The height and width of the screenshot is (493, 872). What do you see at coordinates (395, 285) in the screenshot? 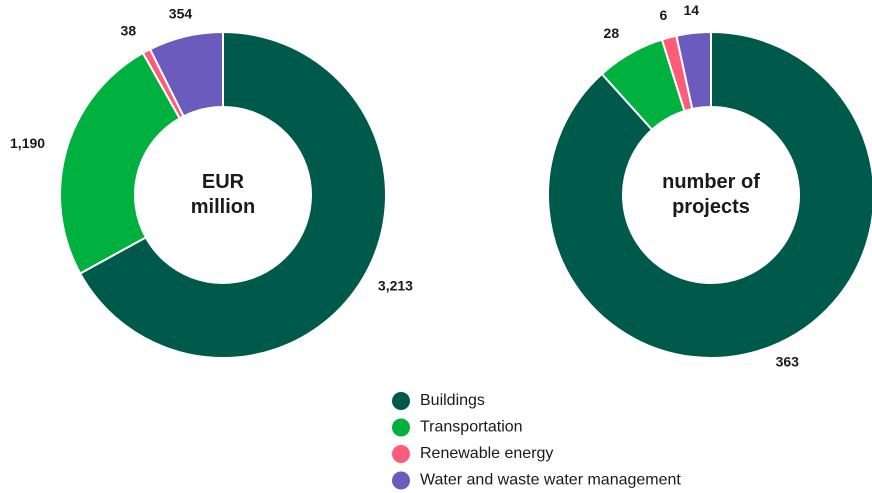
I see `value-label: 3,213` at bounding box center [395, 285].